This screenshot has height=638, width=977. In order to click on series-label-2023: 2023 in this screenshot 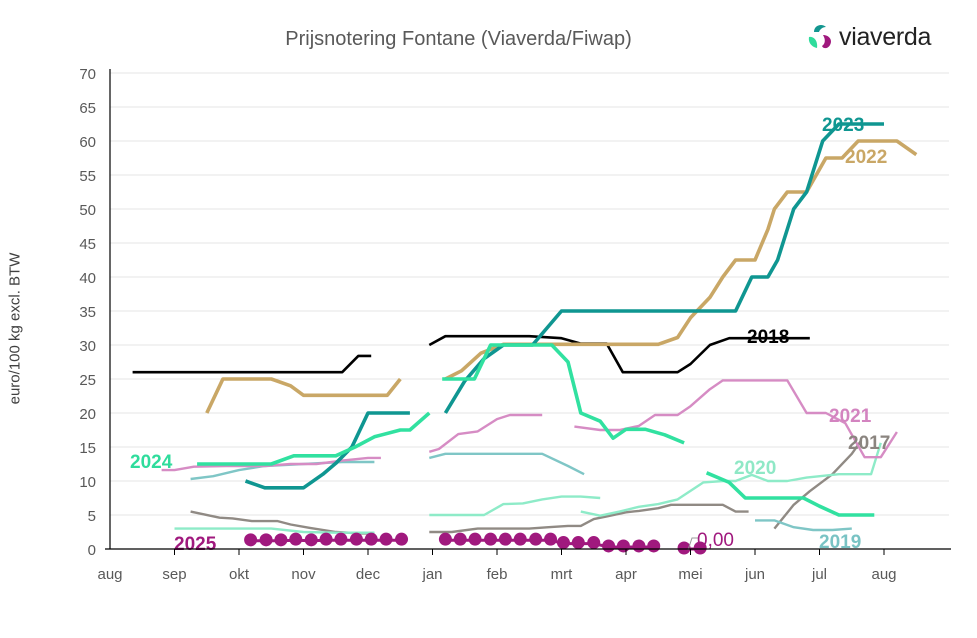, I will do `click(843, 125)`.